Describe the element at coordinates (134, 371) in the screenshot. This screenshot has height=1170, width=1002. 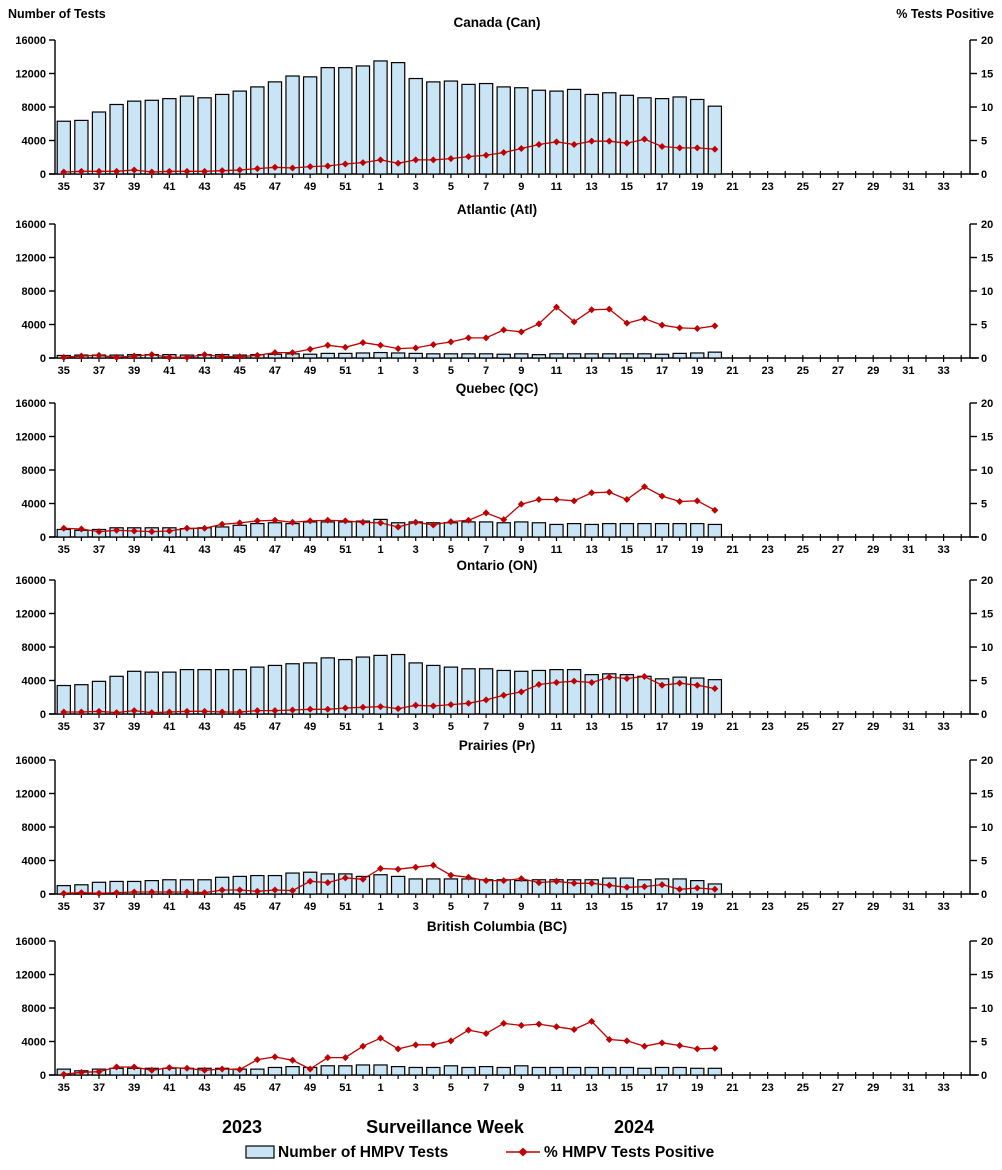
I see `x-tick-label: 39` at that location.